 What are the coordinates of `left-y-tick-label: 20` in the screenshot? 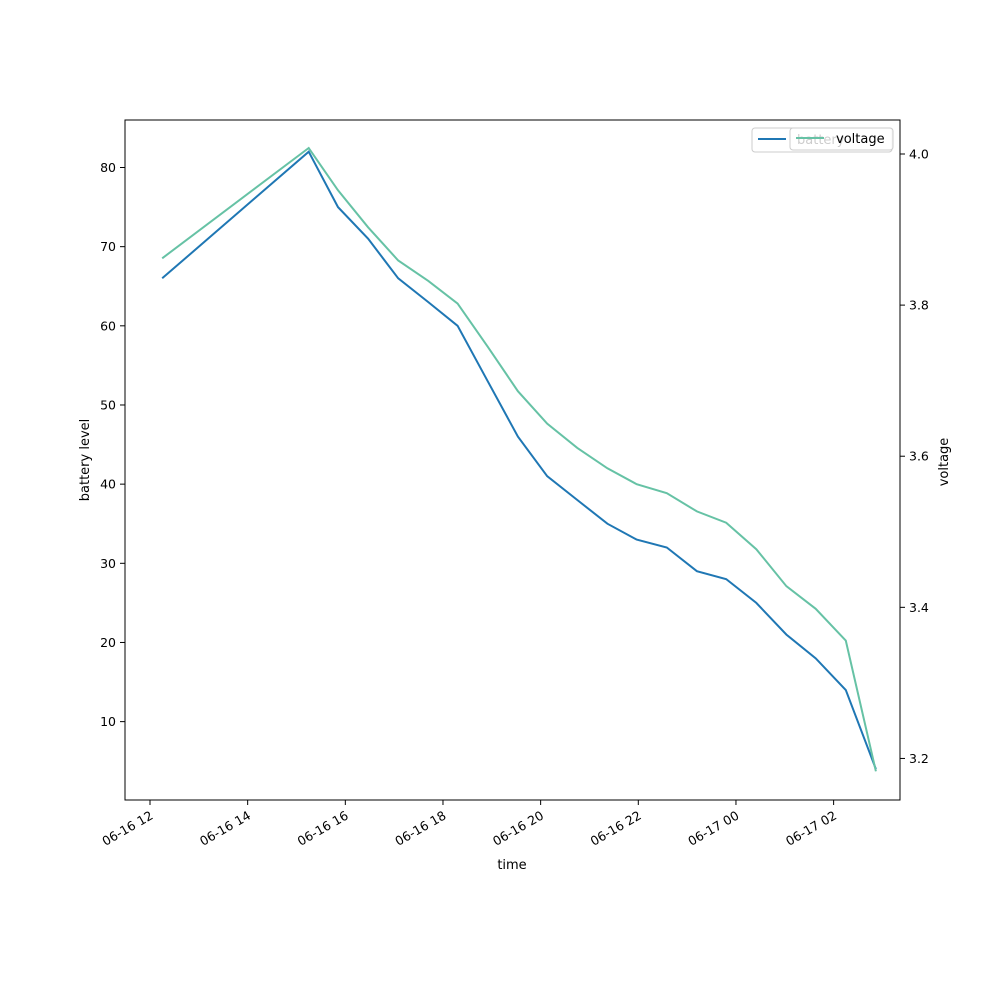 It's located at (108, 642).